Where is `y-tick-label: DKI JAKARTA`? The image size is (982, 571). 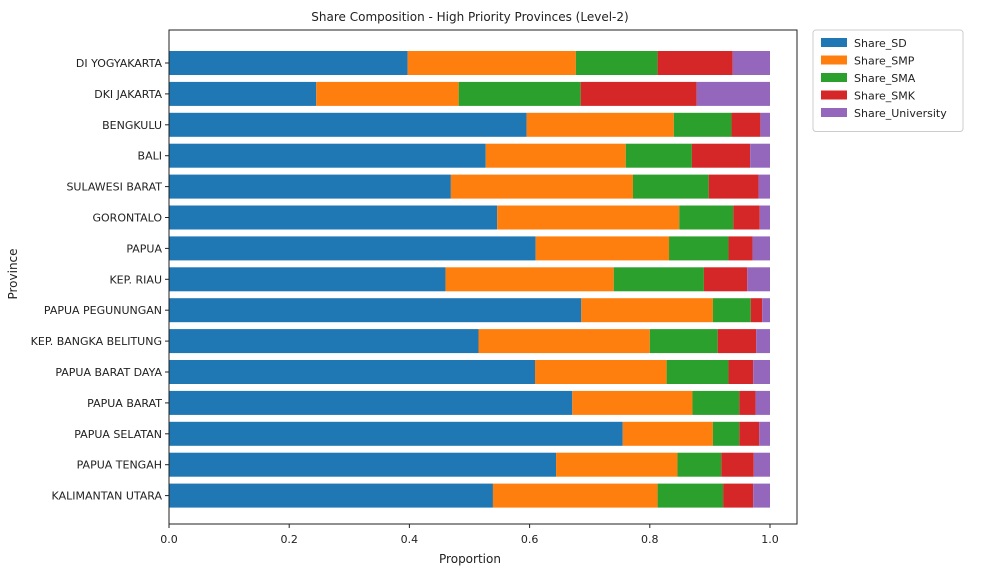 y-tick-label: DKI JAKARTA is located at coordinates (128, 94).